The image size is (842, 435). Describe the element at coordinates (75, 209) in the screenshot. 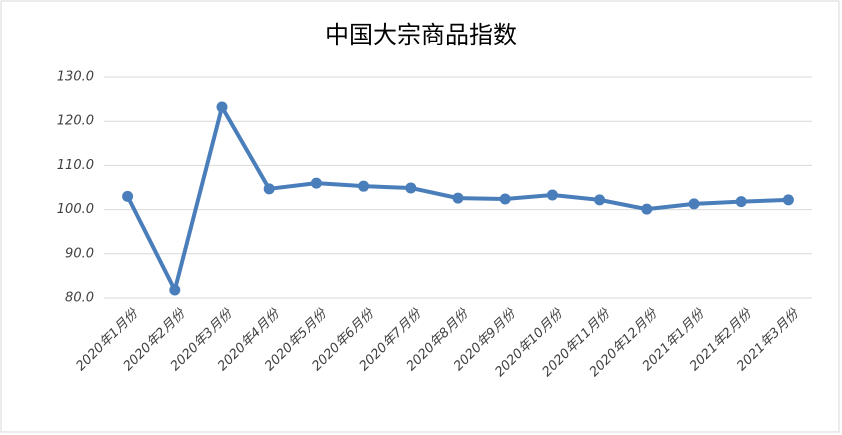

I see `y-tick-label: 100.0` at that location.